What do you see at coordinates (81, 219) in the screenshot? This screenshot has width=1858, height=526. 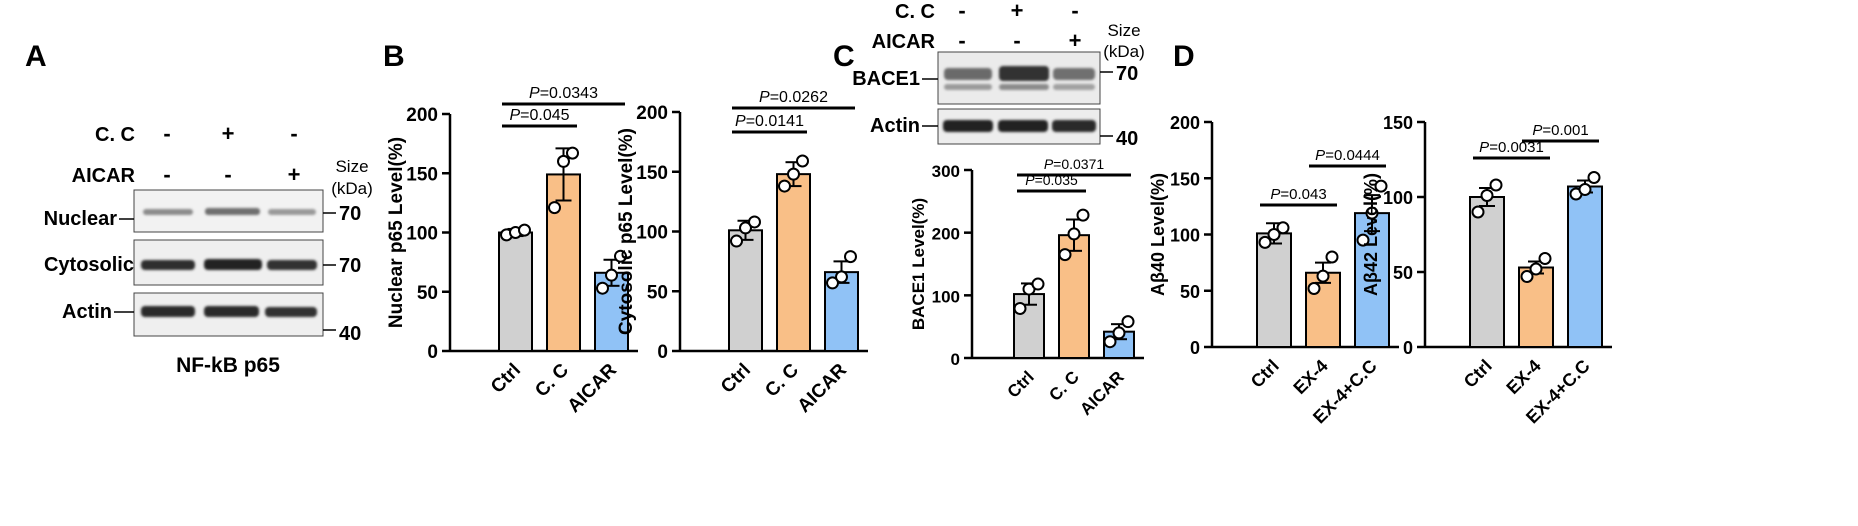 I see `band-label-nuclear: Nuclear` at bounding box center [81, 219].